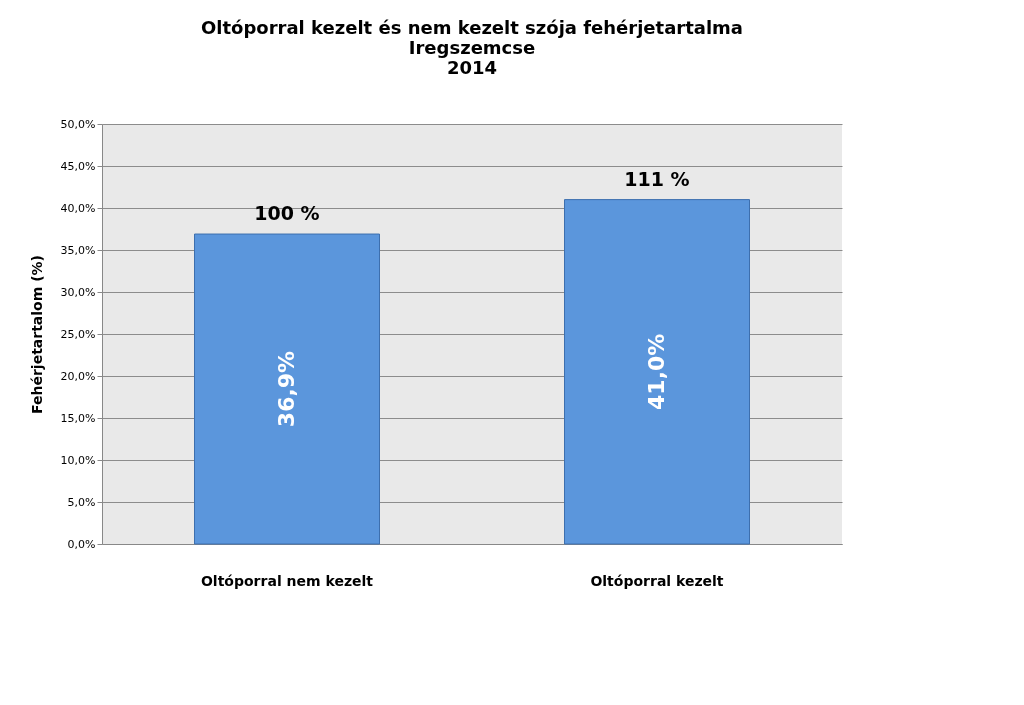  Describe the element at coordinates (78, 250) in the screenshot. I see `y-tick-label: 35,0%` at that location.